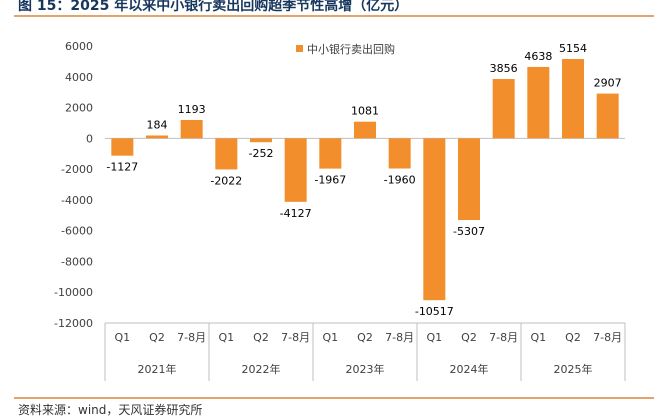 The height and width of the screenshot is (418, 668). Describe the element at coordinates (538, 56) in the screenshot. I see `data-label: 4638` at that location.